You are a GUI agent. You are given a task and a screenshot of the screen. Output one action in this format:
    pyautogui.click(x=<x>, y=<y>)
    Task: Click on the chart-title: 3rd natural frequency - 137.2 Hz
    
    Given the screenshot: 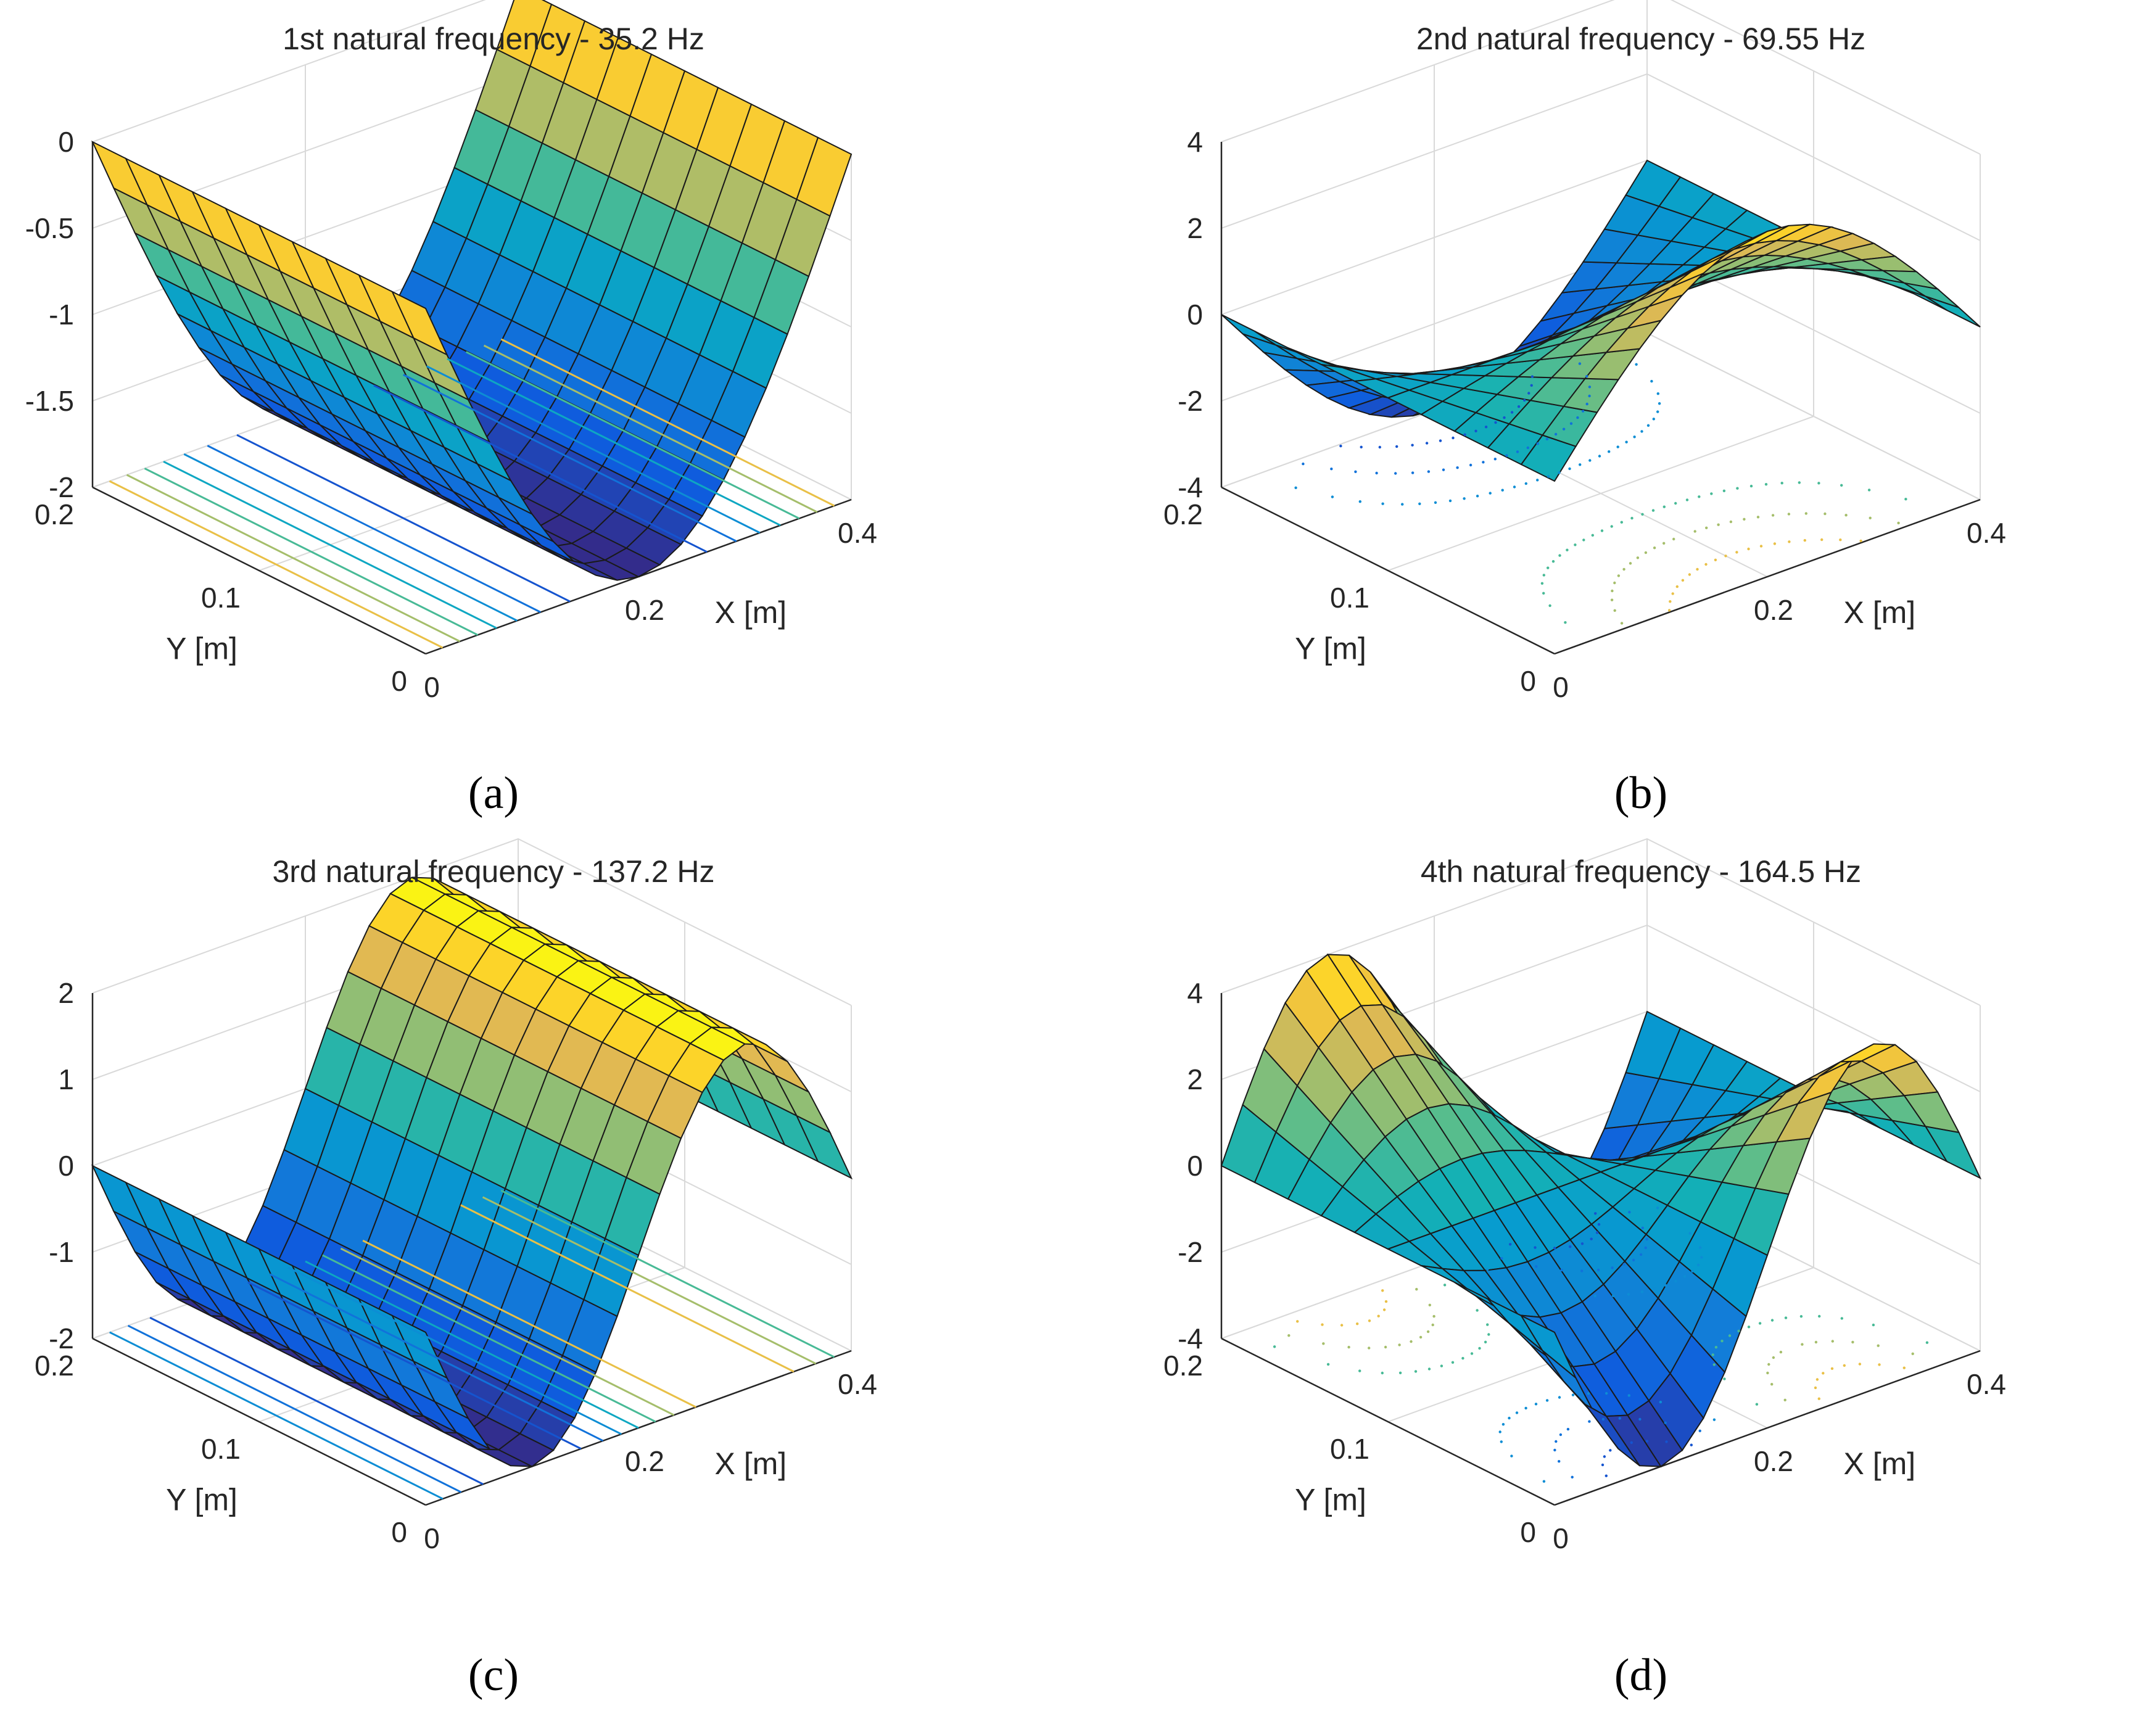 What is the action you would take?
    pyautogui.click(x=493, y=871)
    